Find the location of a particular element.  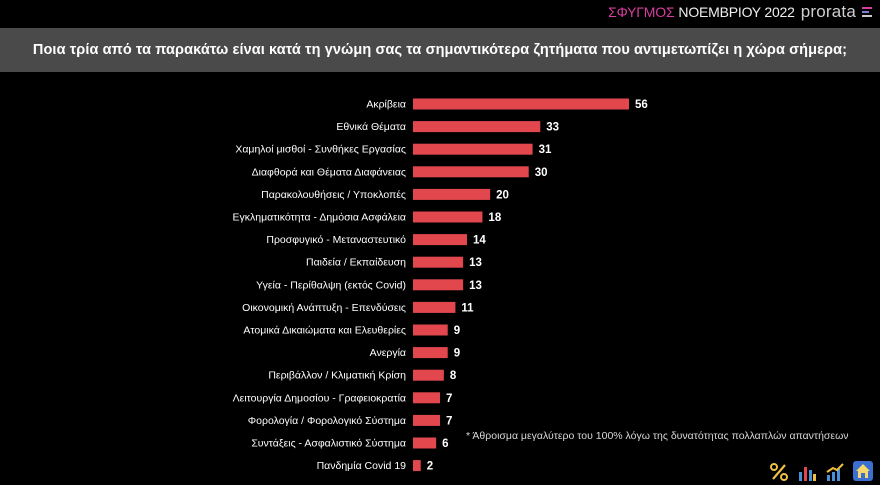

category-label: Οικονομική Ανάπτυξη - Επενδύσεις is located at coordinates (324, 308).